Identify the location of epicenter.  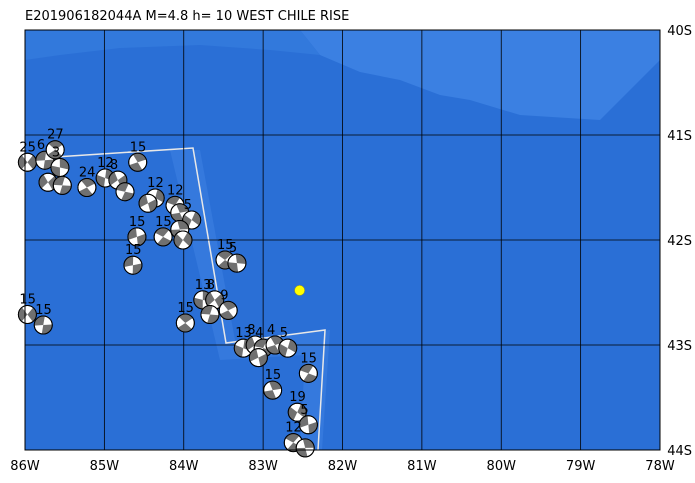
(299, 290).